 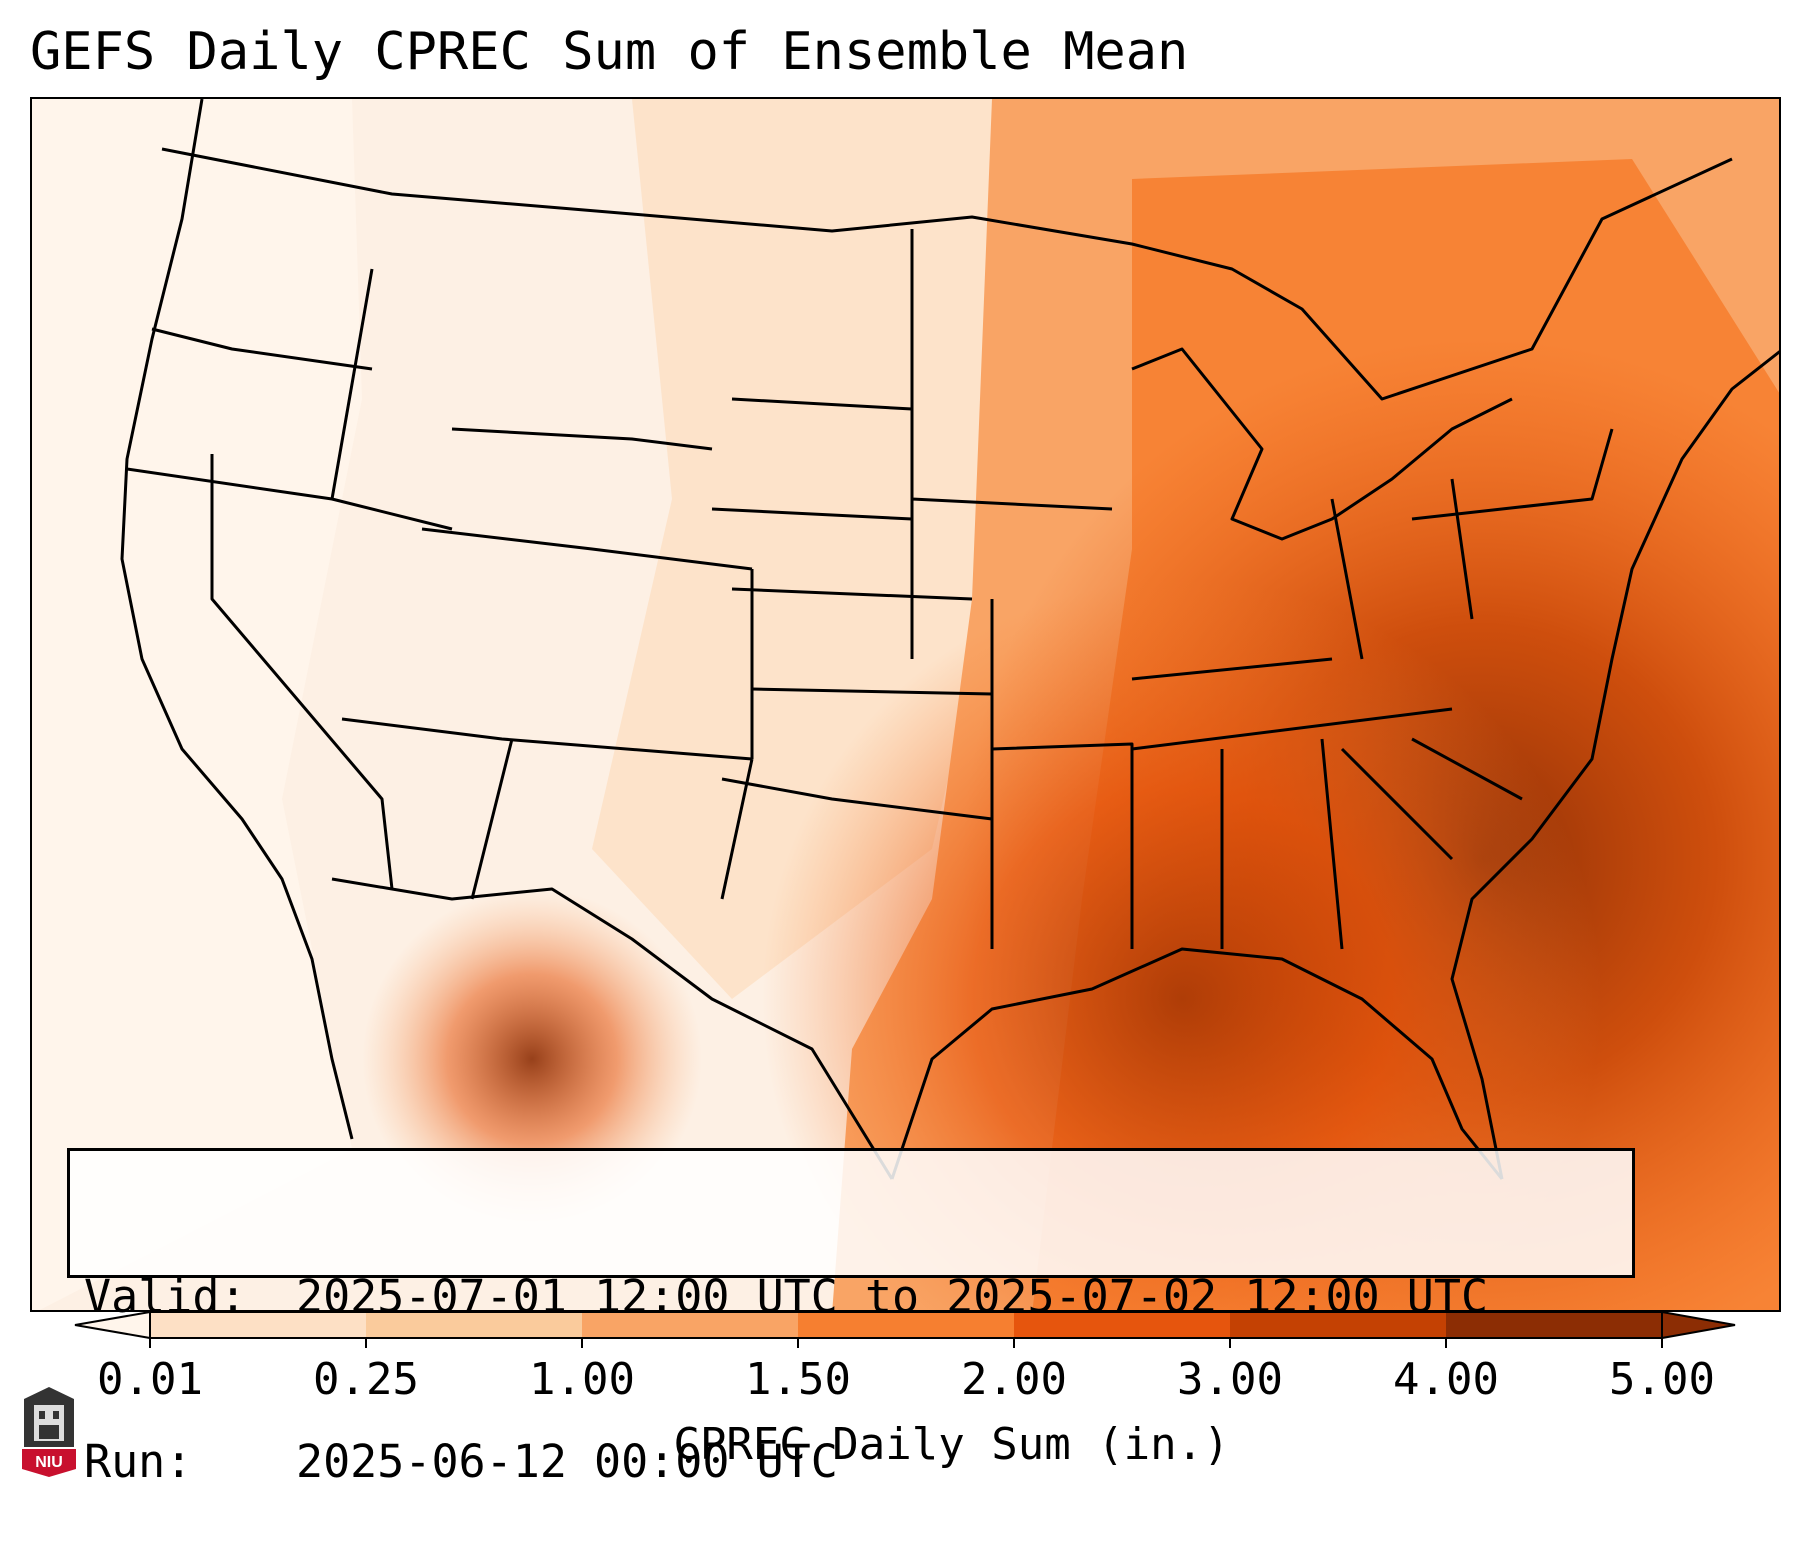 I want to click on colorbar, so click(x=905, y=1329).